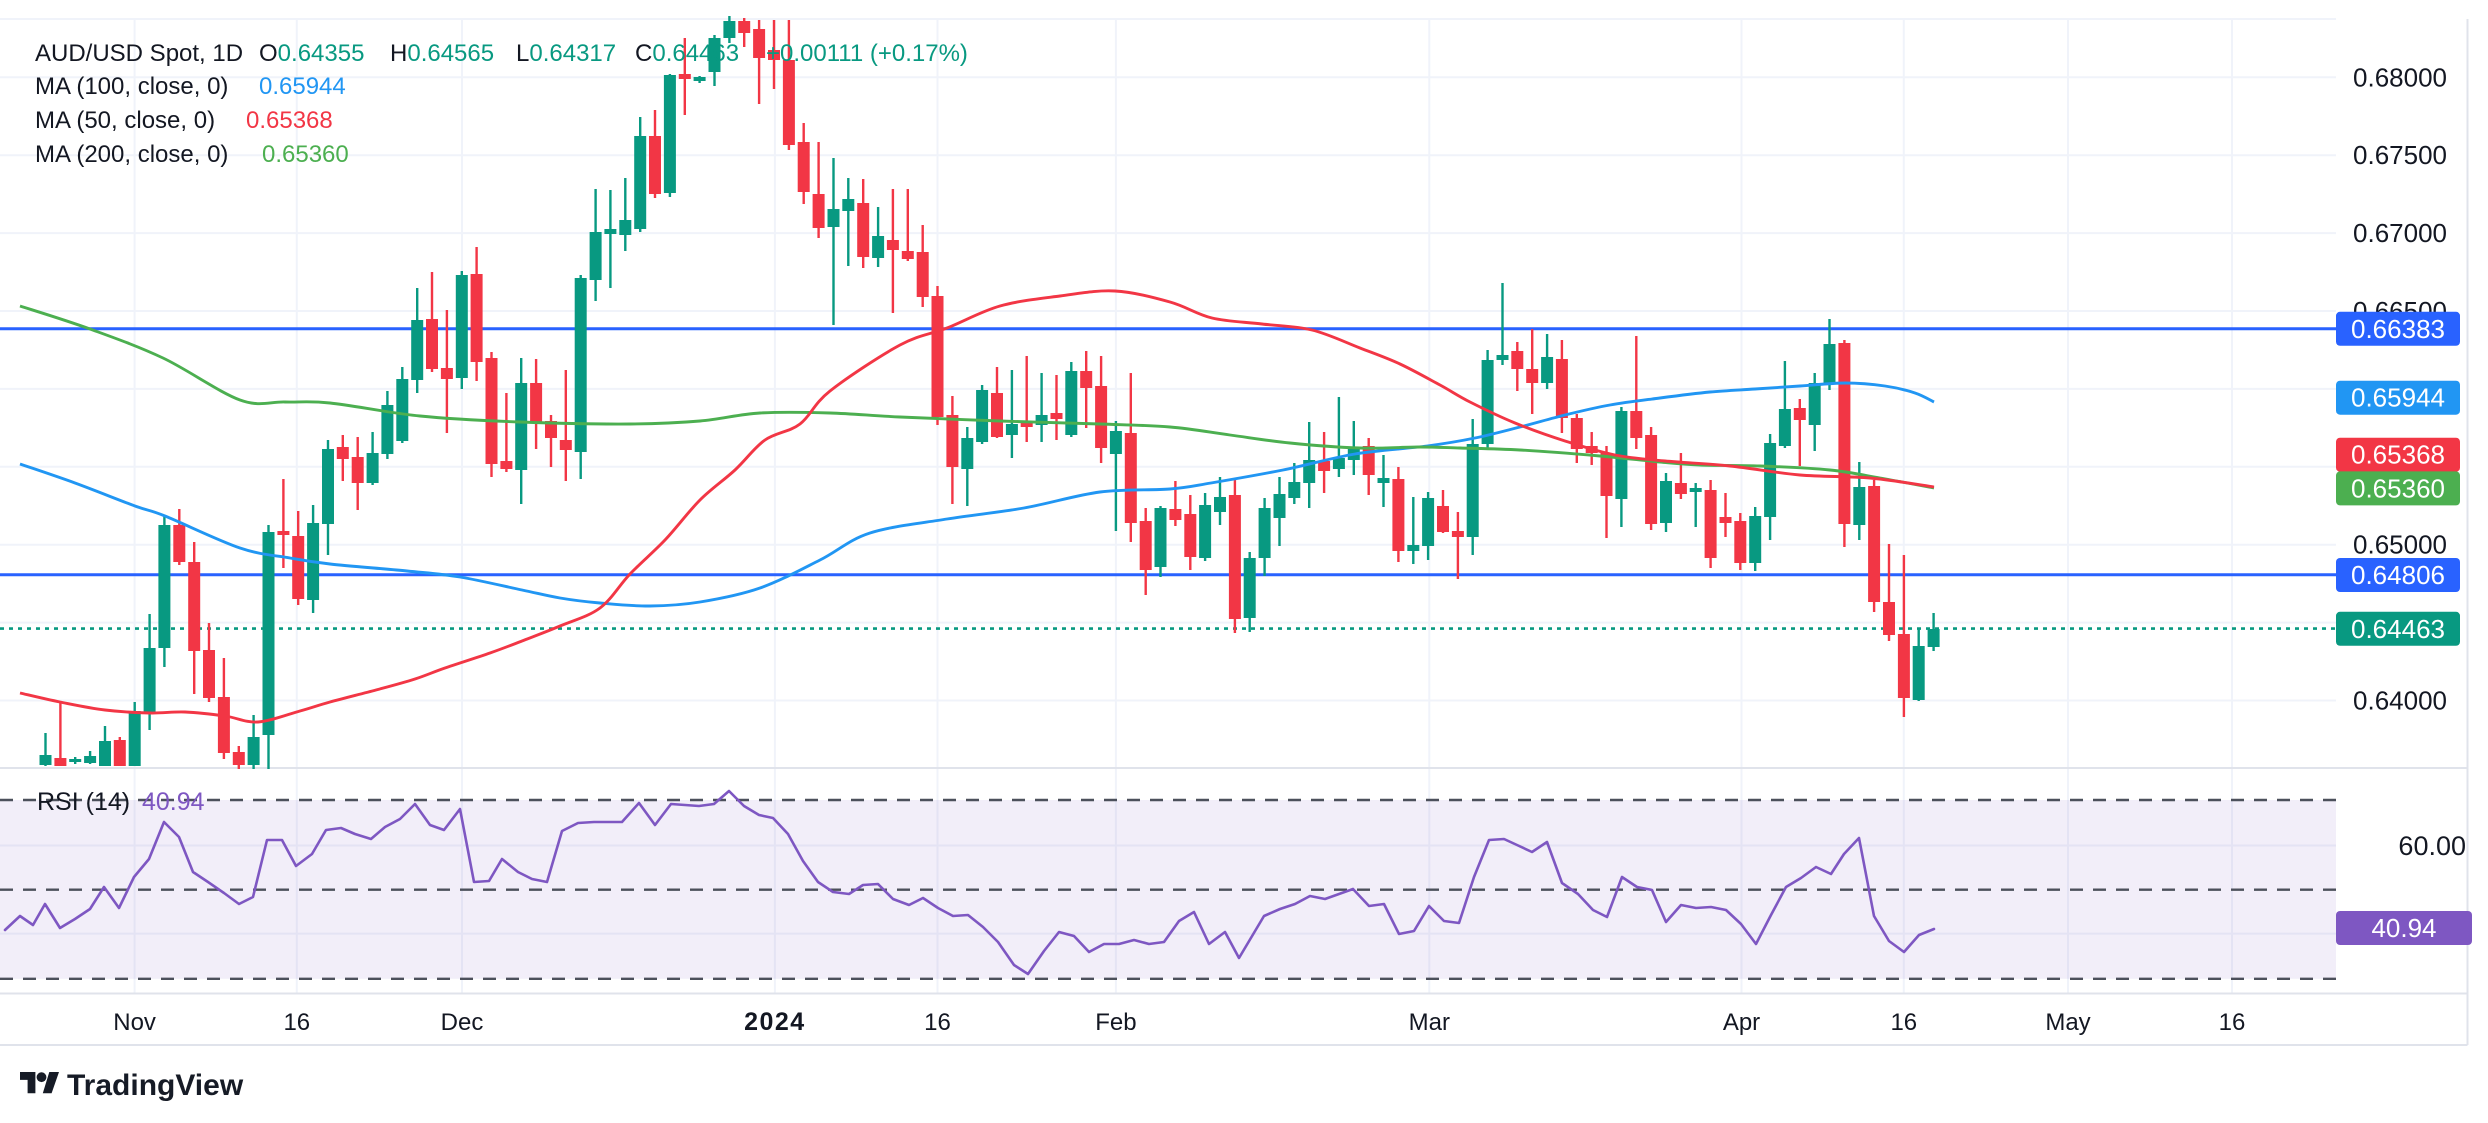 The image size is (2488, 1123). Describe the element at coordinates (1429, 1022) in the screenshot. I see `svg-text: Mar` at that location.